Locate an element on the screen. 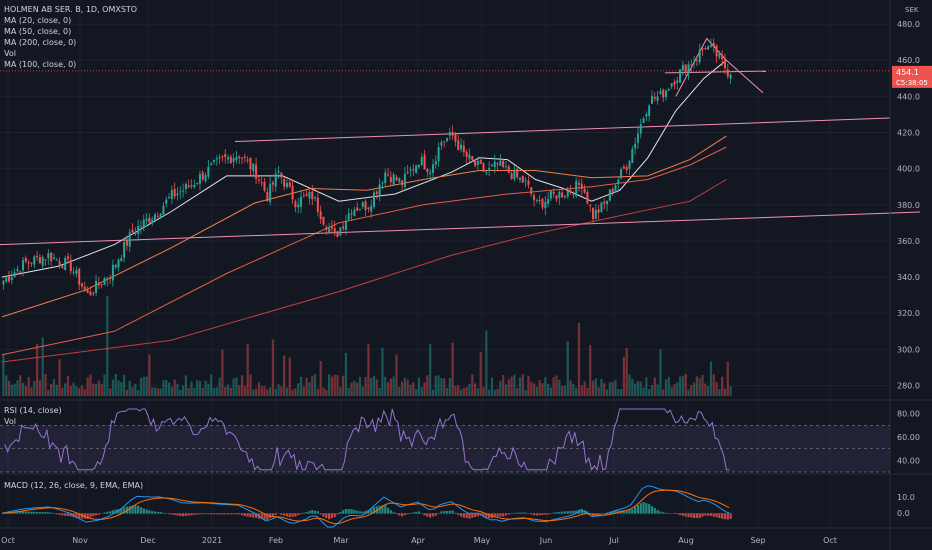 Image resolution: width=932 pixels, height=550 pixels. x-tick-label: Mar is located at coordinates (341, 540).